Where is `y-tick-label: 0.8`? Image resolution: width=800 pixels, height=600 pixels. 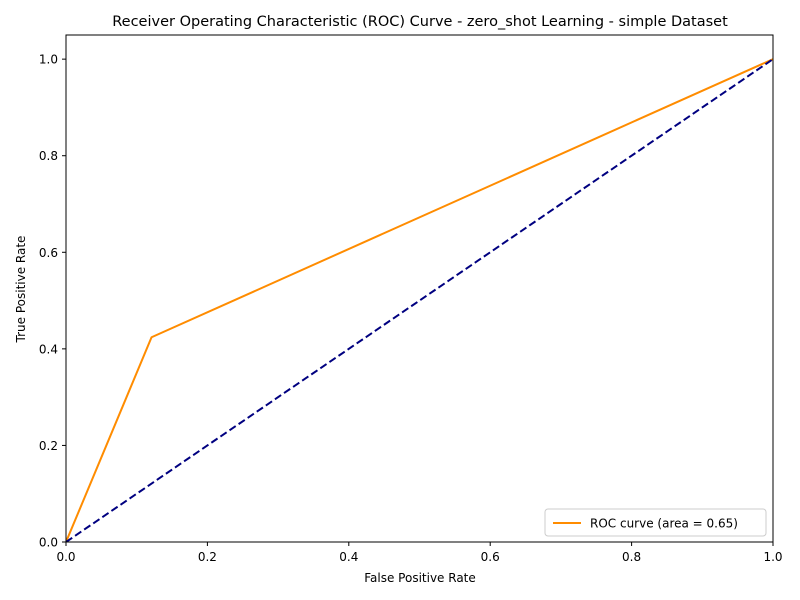 y-tick-label: 0.8 is located at coordinates (48, 156).